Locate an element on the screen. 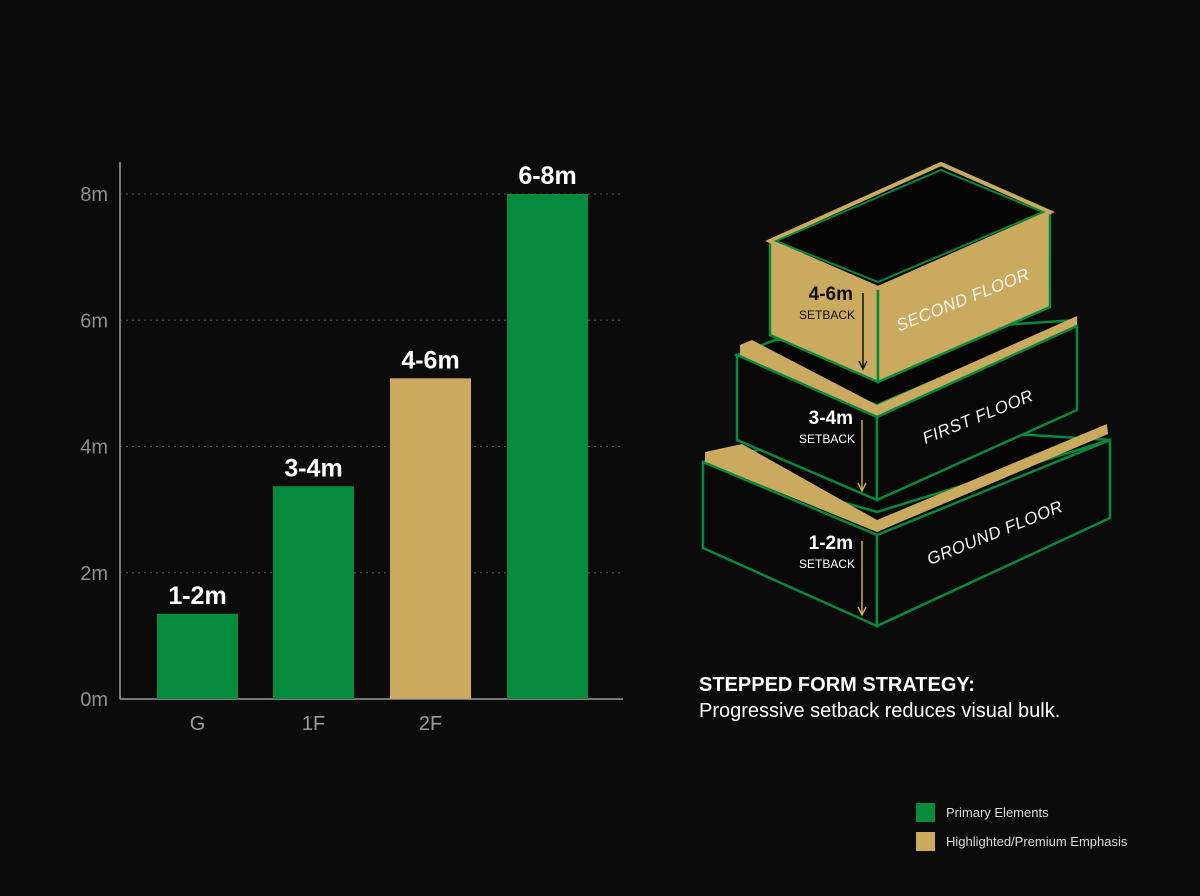  setback-label-ground: SETBACK is located at coordinates (827, 564).